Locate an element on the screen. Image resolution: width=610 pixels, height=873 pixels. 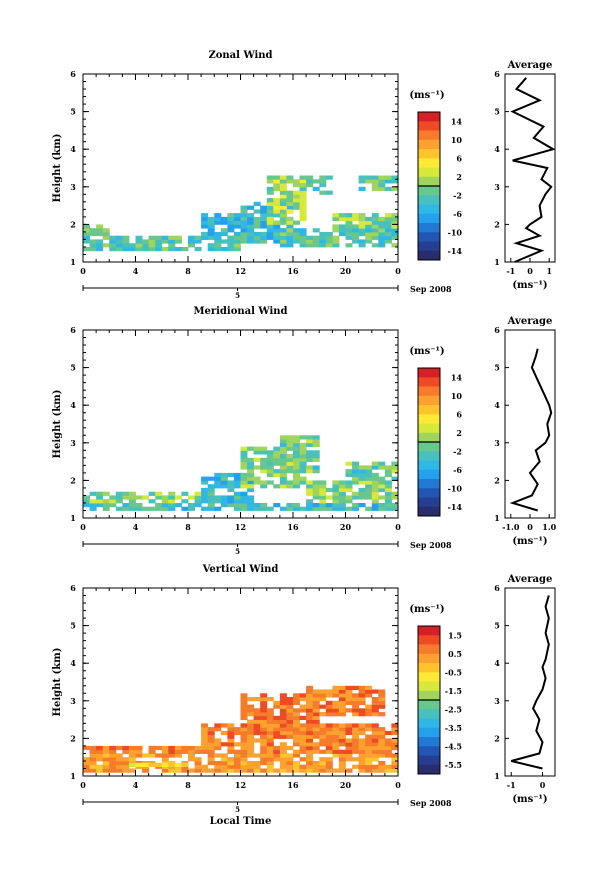
average-x-label: (ms⁻¹) is located at coordinates (529, 541).